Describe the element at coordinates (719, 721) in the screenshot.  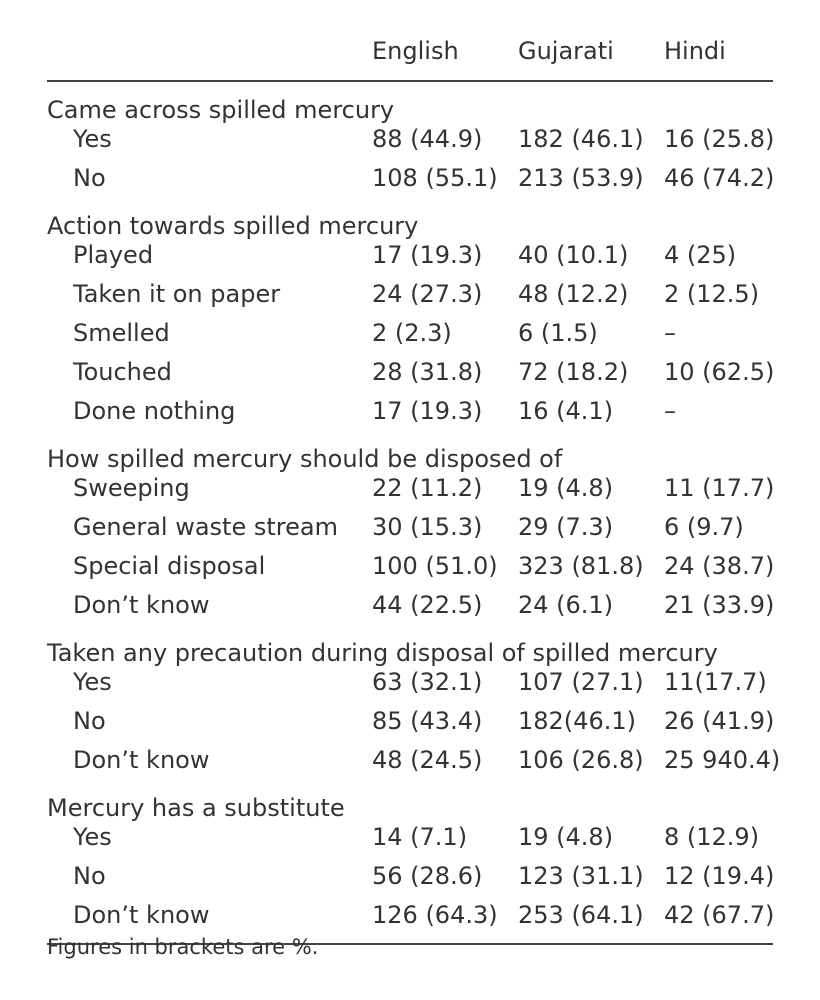
I see `table-cell: 26 (41.9)` at that location.